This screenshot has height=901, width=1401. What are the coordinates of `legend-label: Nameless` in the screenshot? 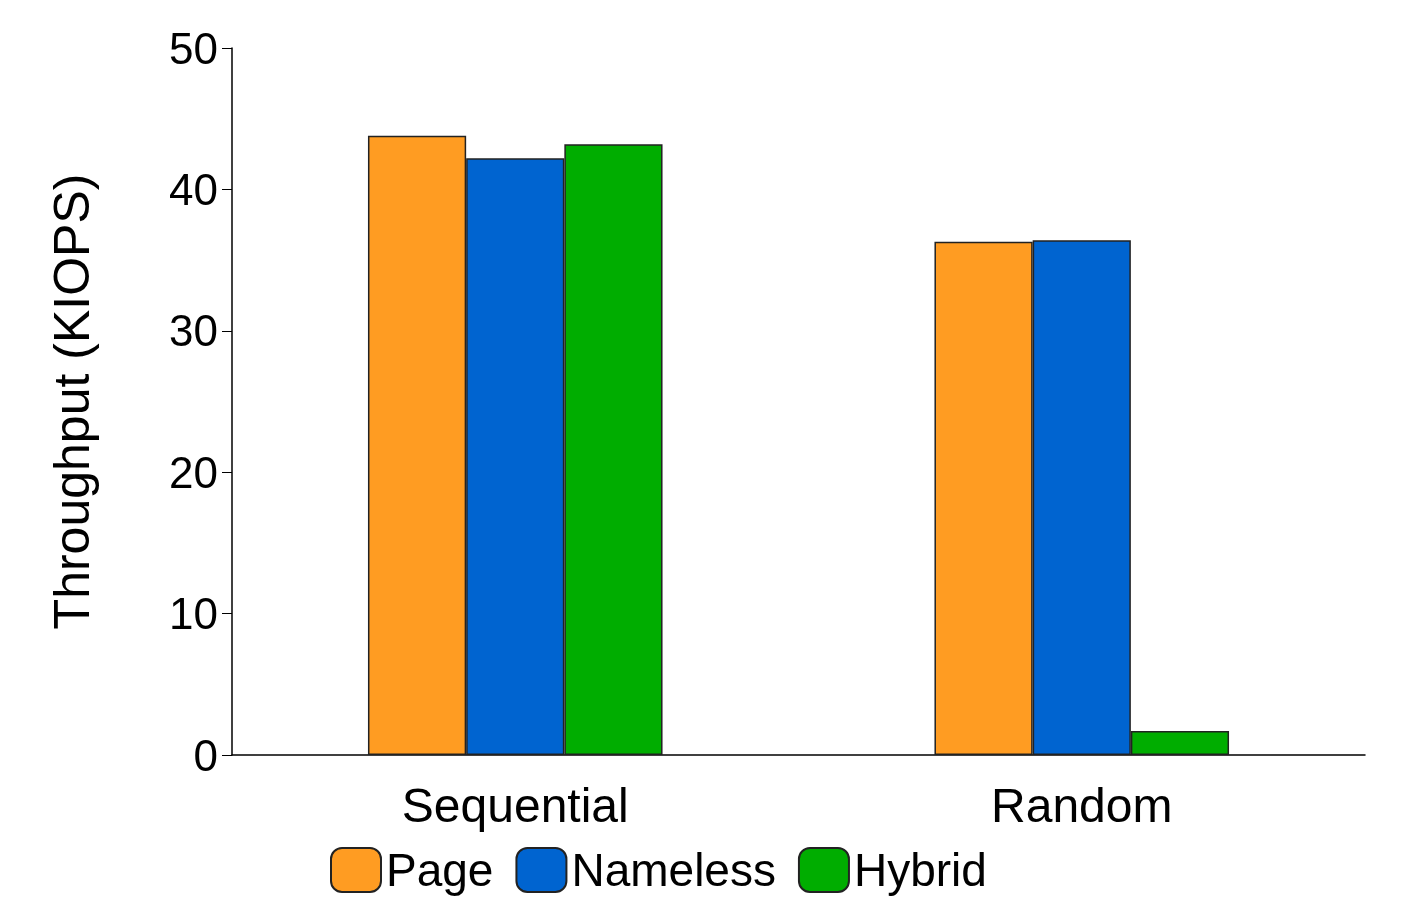 It's located at (673, 870).